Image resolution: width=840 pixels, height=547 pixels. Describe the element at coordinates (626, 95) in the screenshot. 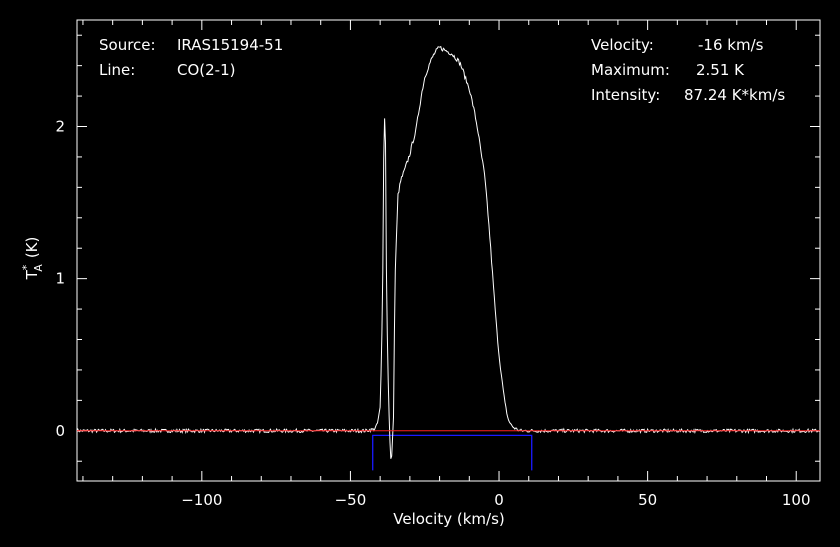

I see `intensity-label: Intensity:` at that location.